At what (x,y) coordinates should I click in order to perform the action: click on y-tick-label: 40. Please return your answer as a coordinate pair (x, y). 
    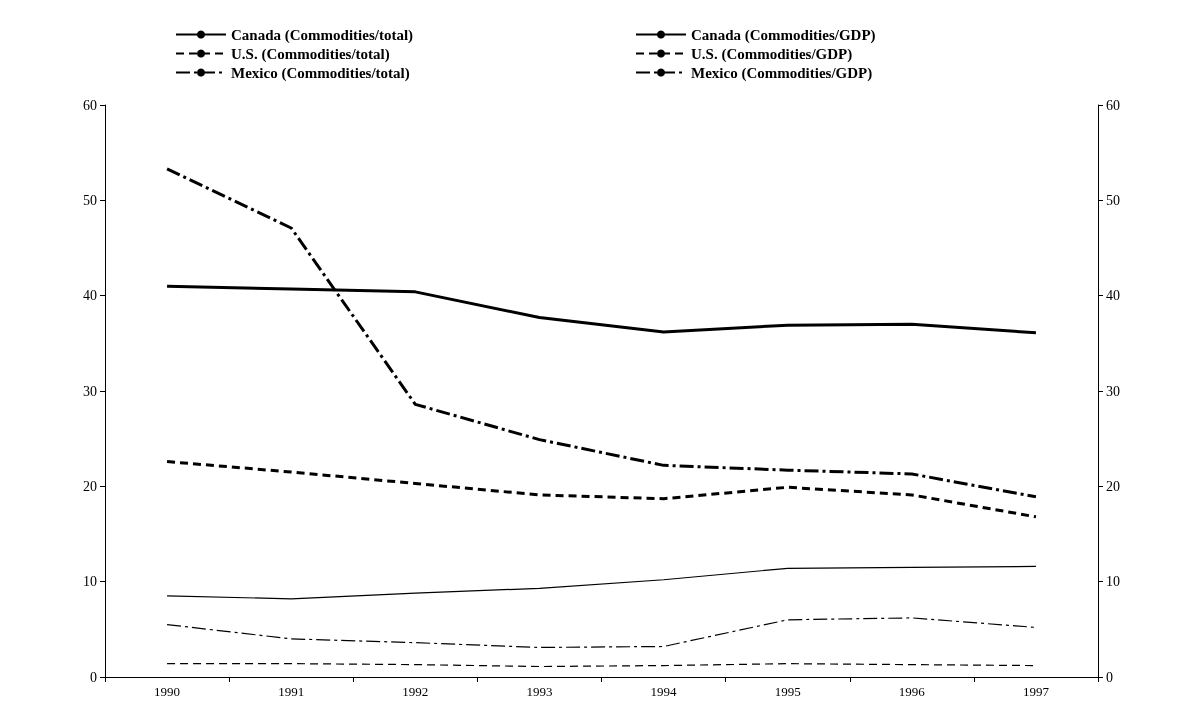
    Looking at the image, I should click on (90, 296).